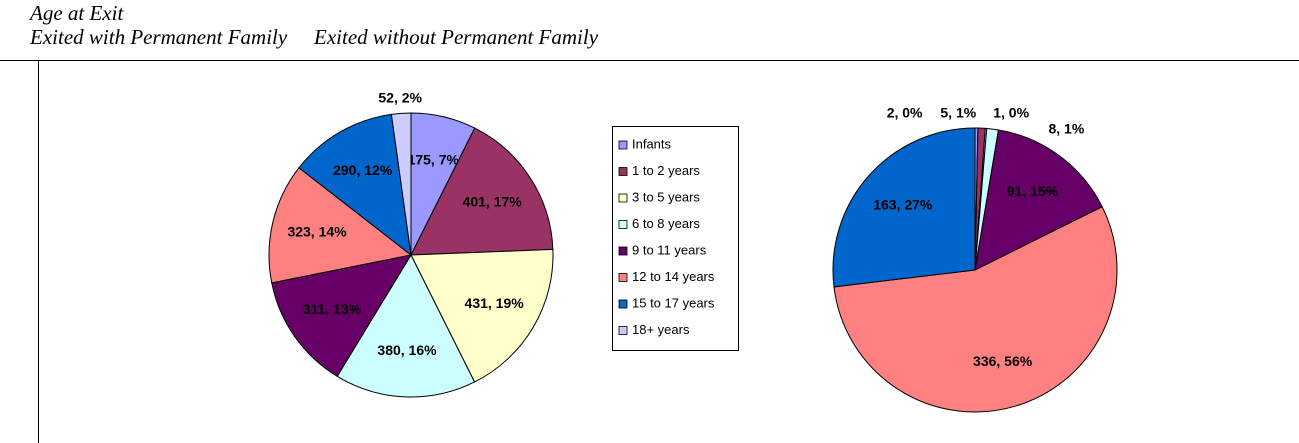 This screenshot has height=443, width=1299. Describe the element at coordinates (493, 201) in the screenshot. I see `data-label: 401, 17%` at that location.